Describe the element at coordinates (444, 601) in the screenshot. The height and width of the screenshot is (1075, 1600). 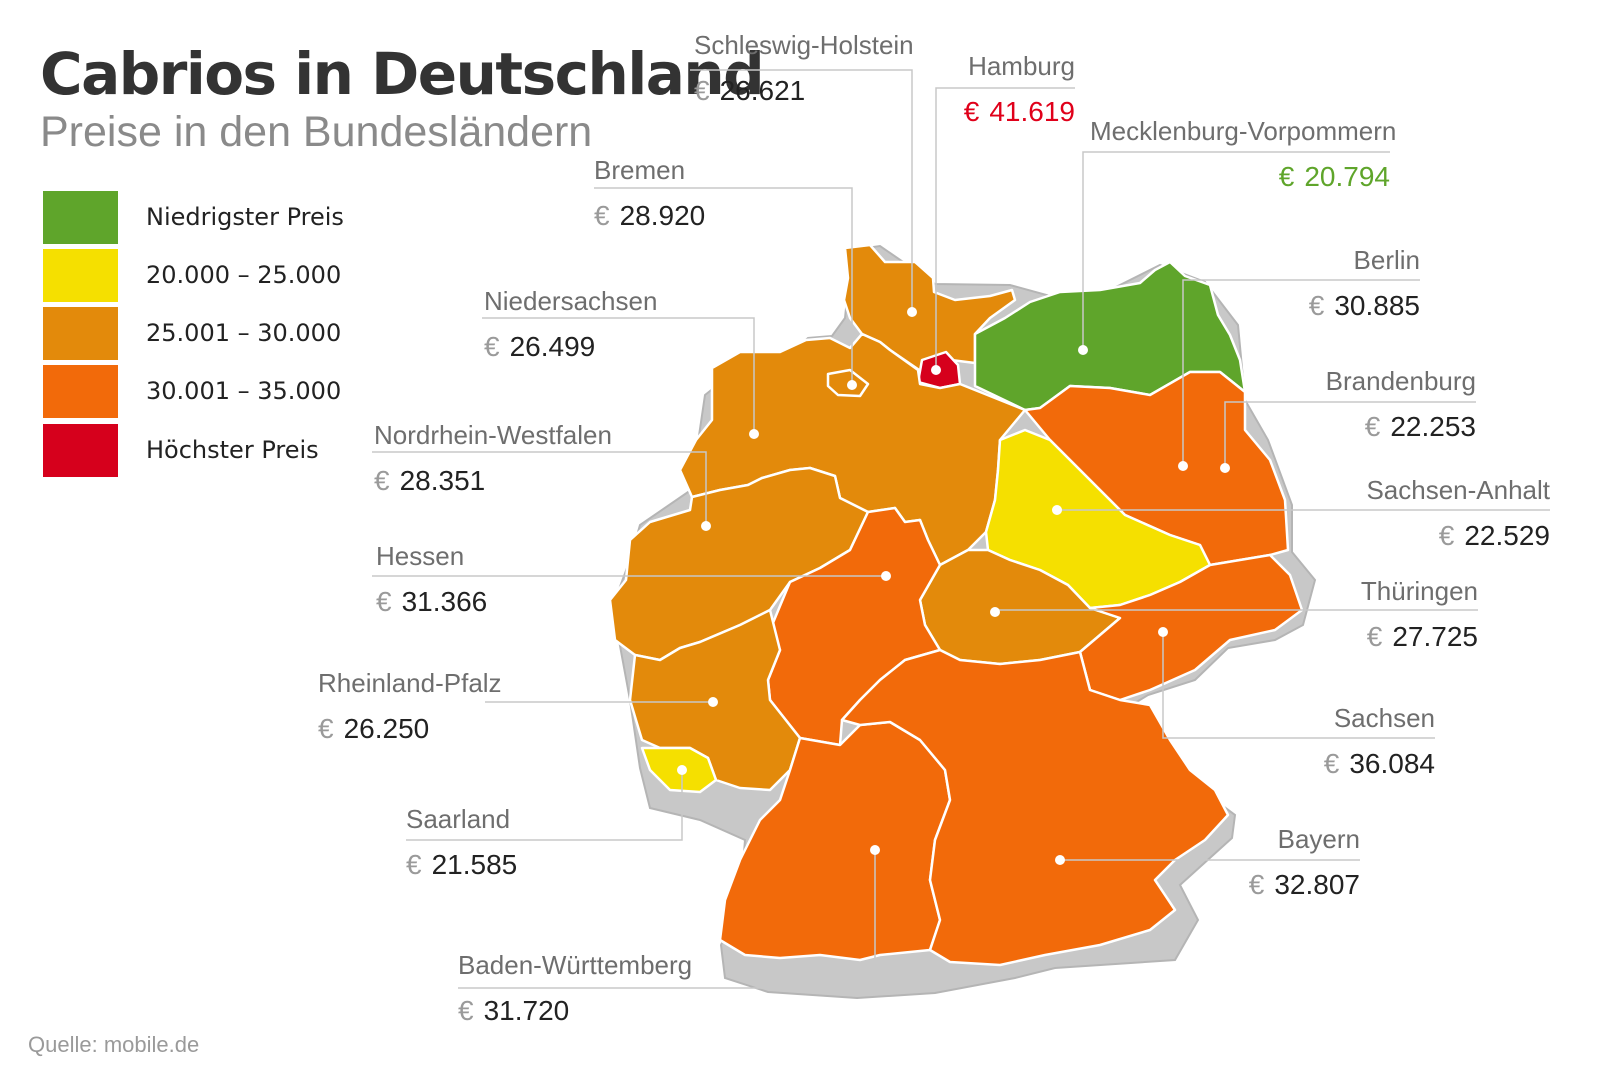
I see `price-value-hessen: 31.366` at that location.